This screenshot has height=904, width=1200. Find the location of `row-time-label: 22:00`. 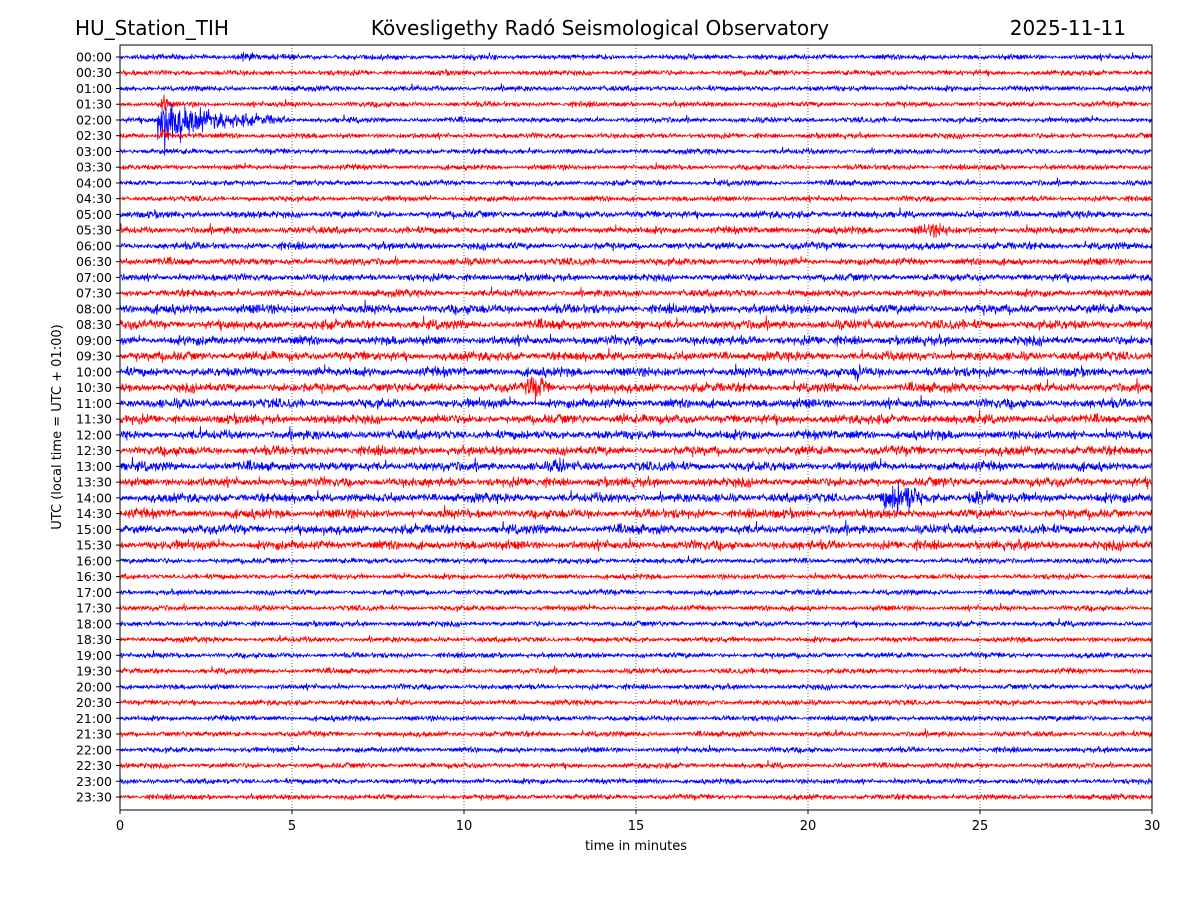

row-time-label: 22:00 is located at coordinates (94, 749).